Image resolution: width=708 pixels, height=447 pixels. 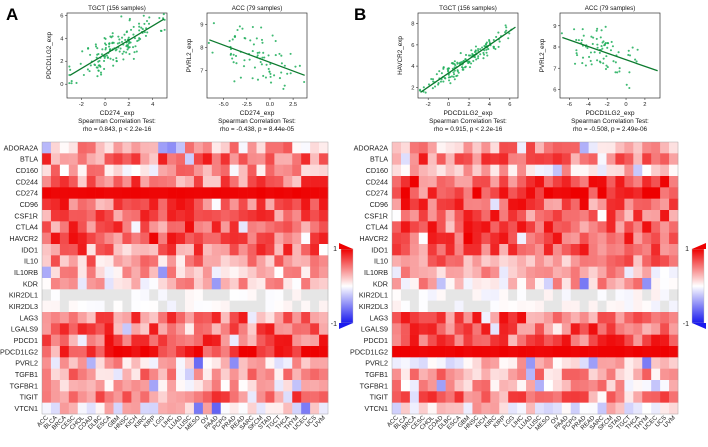 I want to click on gene-label: ADORA2A, so click(x=21, y=147).